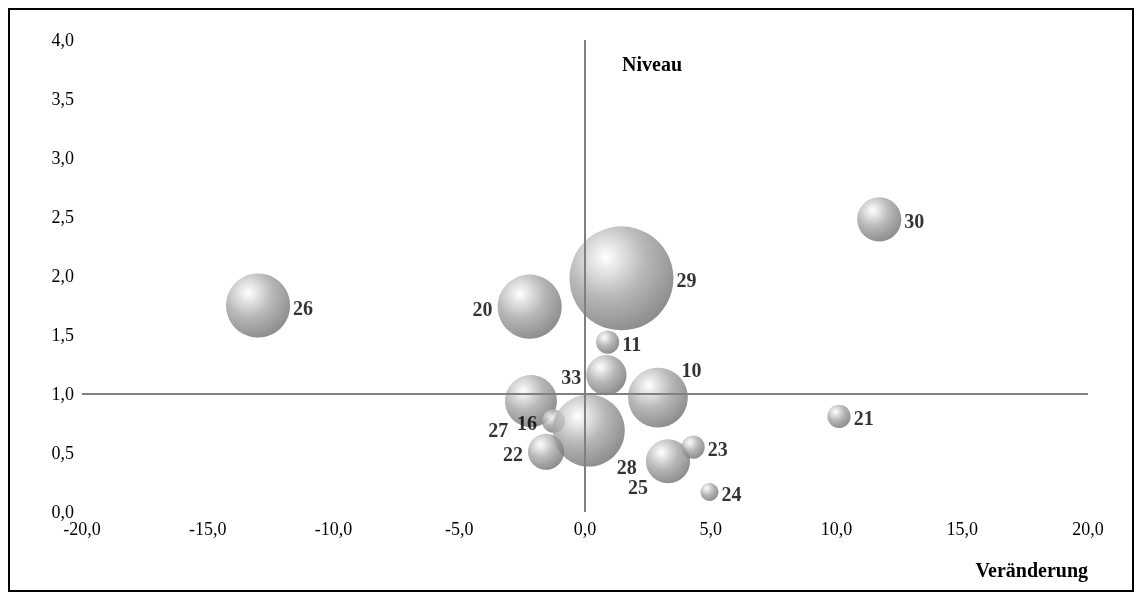 The image size is (1142, 600). Describe the element at coordinates (208, 529) in the screenshot. I see `x-tick-label: -15,0` at that location.